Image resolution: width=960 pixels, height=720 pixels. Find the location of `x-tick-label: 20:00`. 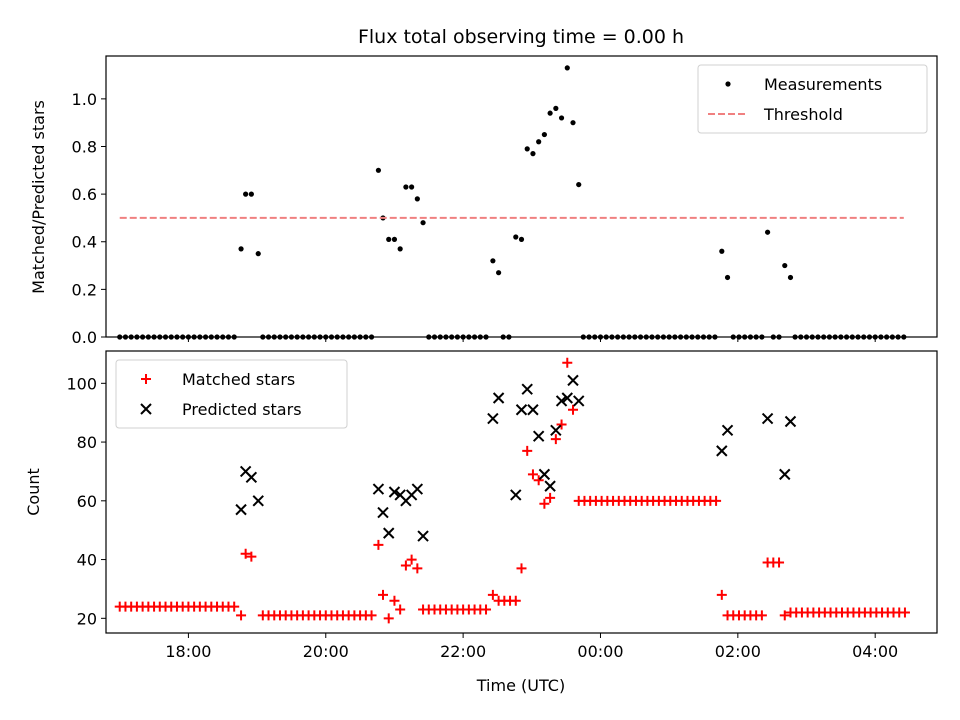

x-tick-label: 20:00 is located at coordinates (326, 651).